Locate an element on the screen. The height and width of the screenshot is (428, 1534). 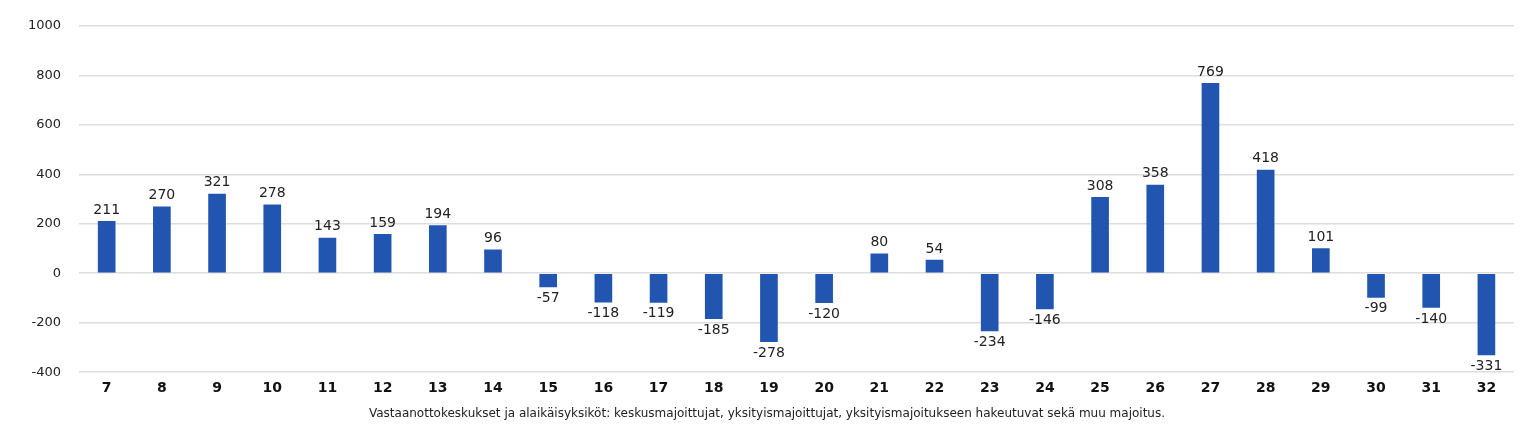
y-tick-label: 800 is located at coordinates (49, 74).